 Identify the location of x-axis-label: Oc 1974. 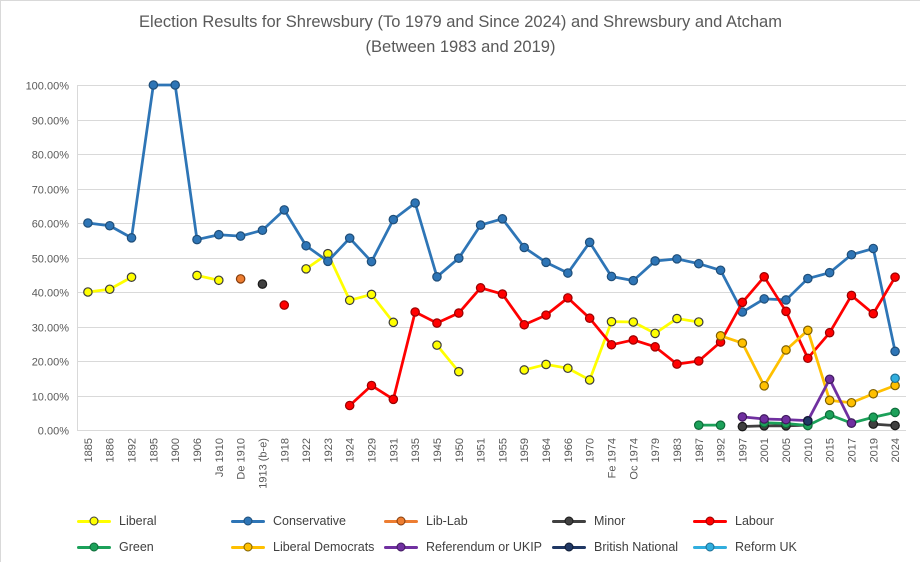
(634, 459).